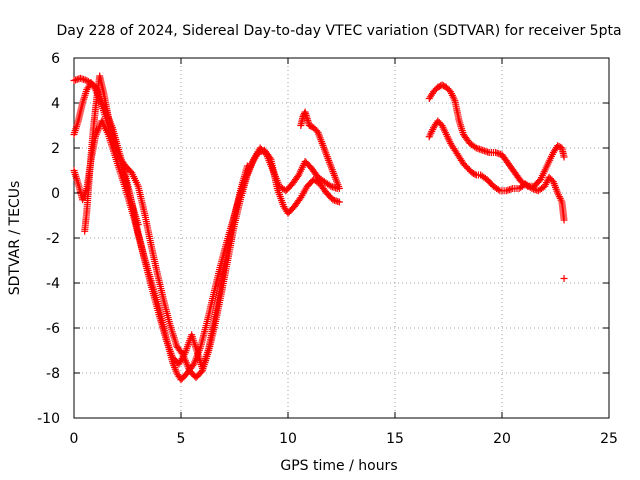 This screenshot has width=640, height=480. I want to click on y-tick-label: -4, so click(53, 284).